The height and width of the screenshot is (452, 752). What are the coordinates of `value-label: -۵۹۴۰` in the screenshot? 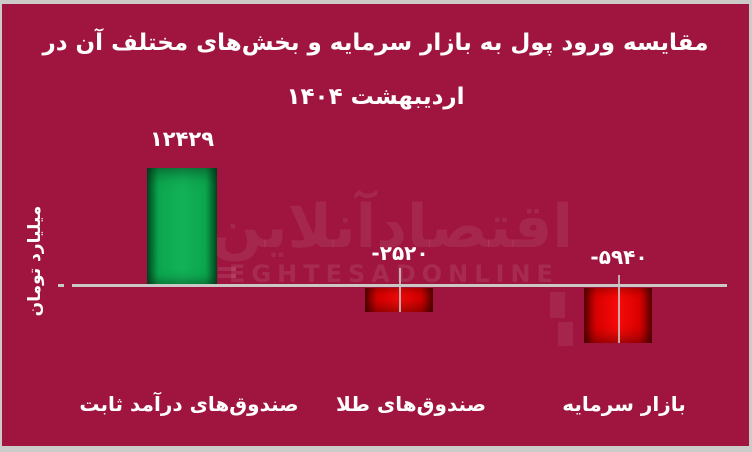 It's located at (619, 257).